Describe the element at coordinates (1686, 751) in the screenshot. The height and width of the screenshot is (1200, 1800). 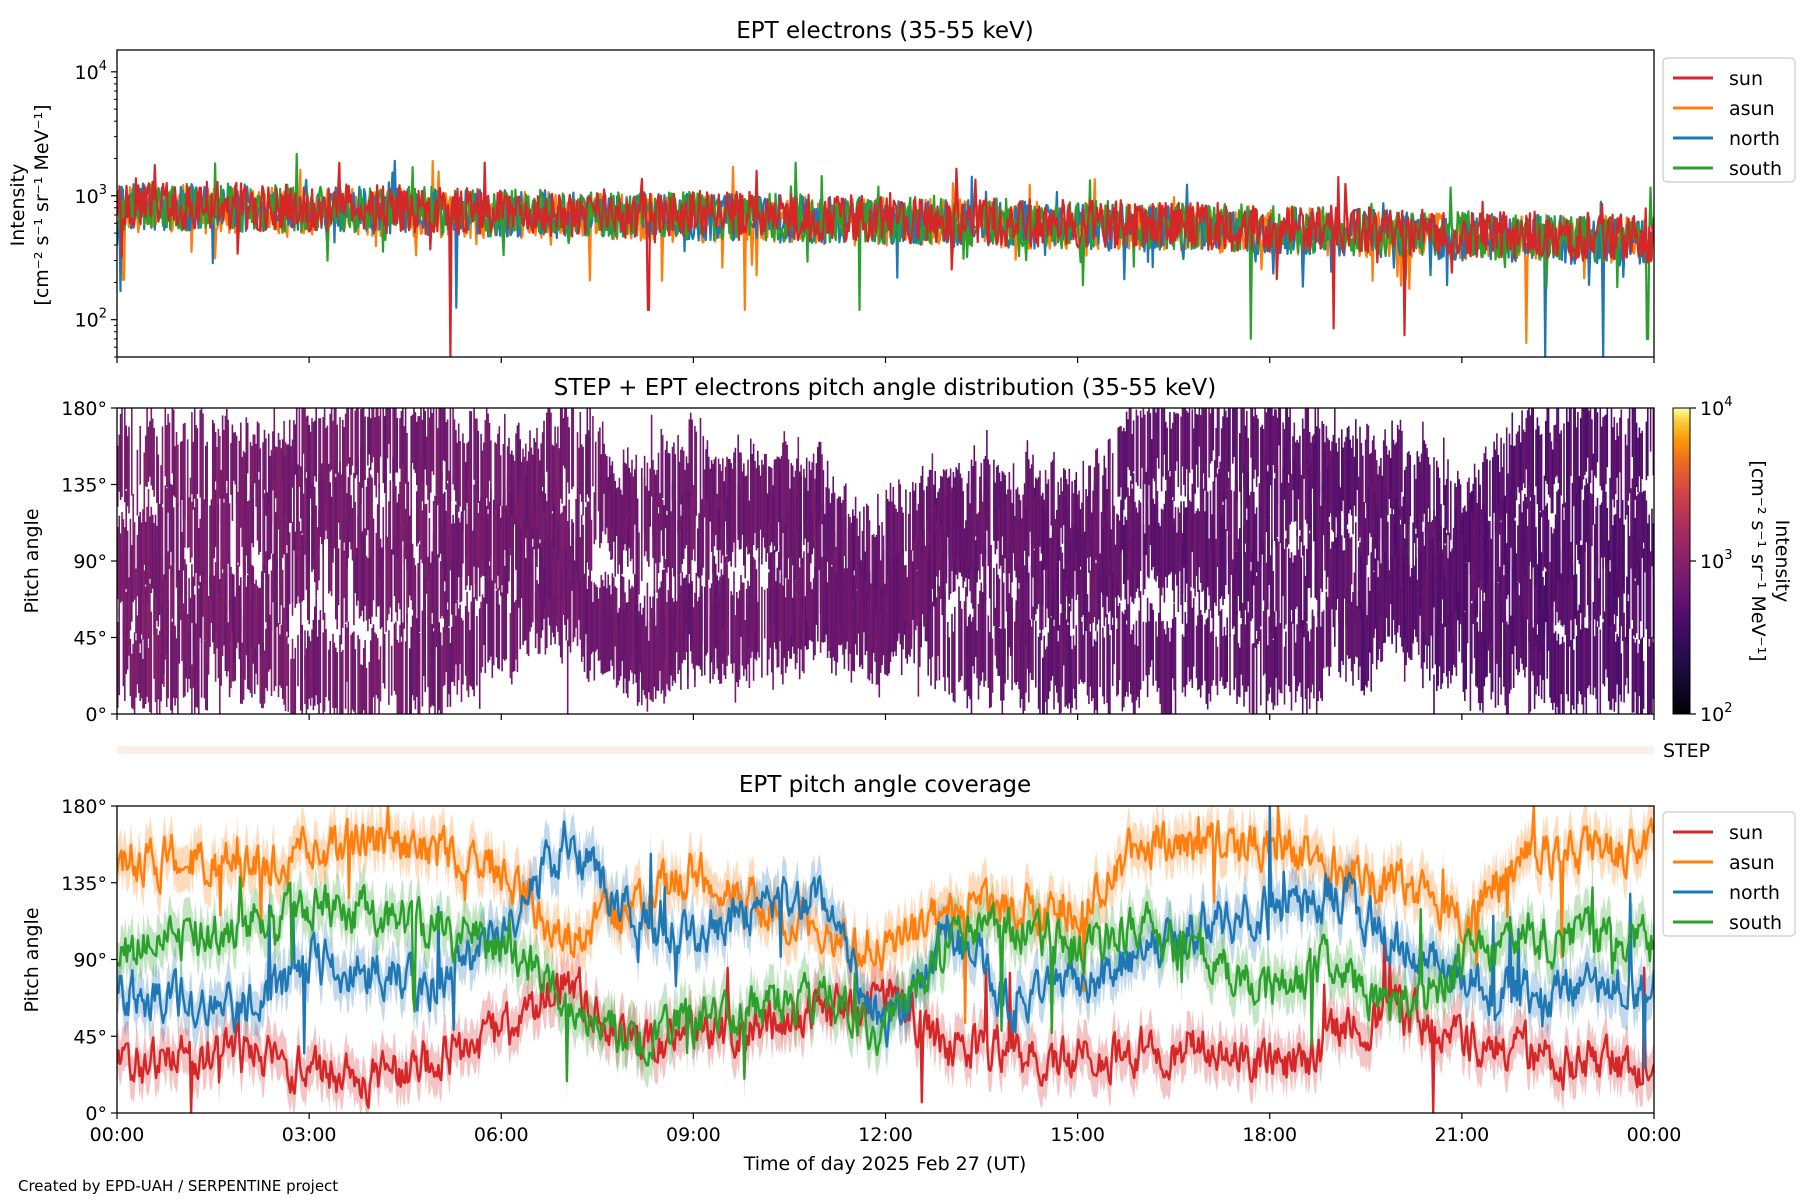
I see `step-label: STEP` at that location.